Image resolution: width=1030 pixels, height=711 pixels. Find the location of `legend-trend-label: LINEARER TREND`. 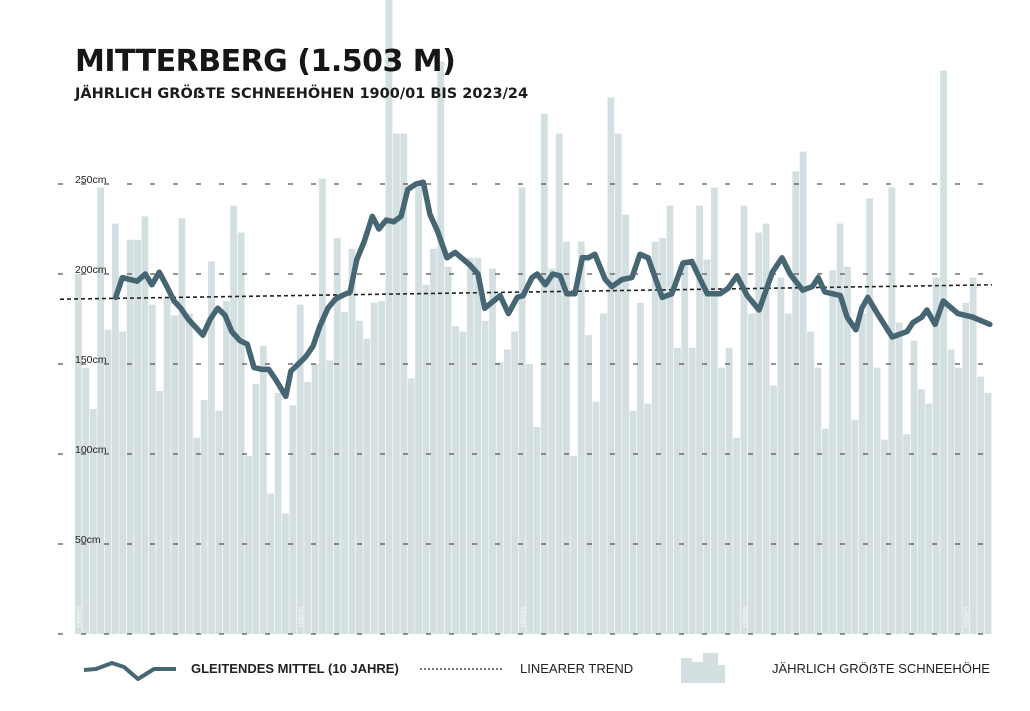

legend-trend-label: LINEARER TREND is located at coordinates (577, 668).